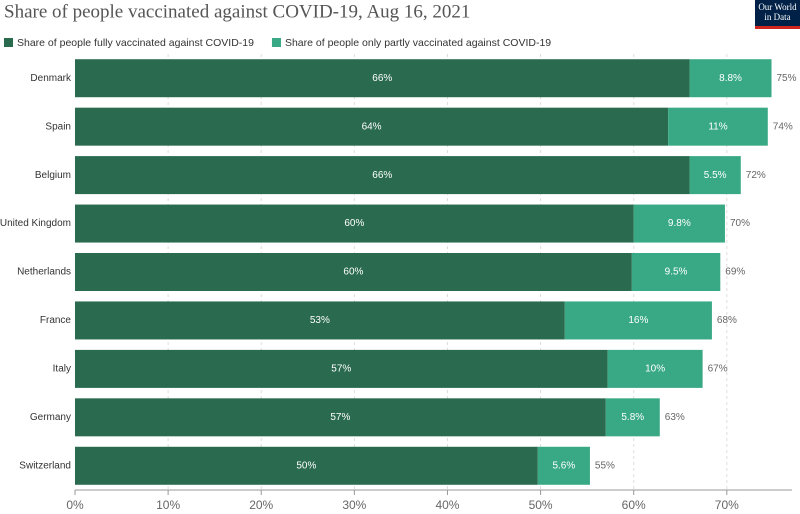 This screenshot has height=514, width=800. Describe the element at coordinates (727, 320) in the screenshot. I see `total-label: 68%` at that location.